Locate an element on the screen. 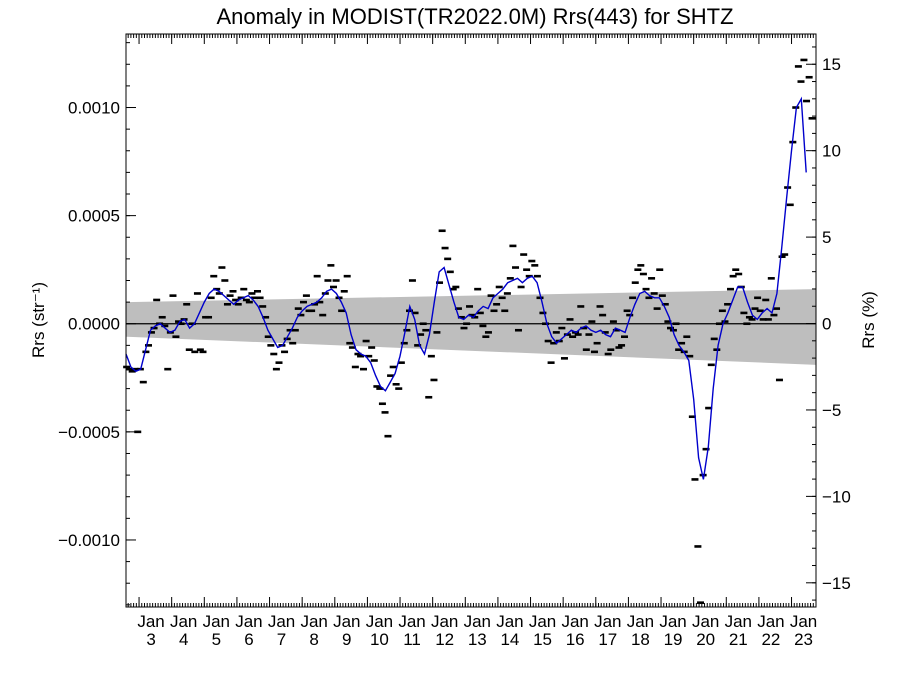 The width and height of the screenshot is (900, 675). y-right-tick-label: 5 is located at coordinates (826, 237).